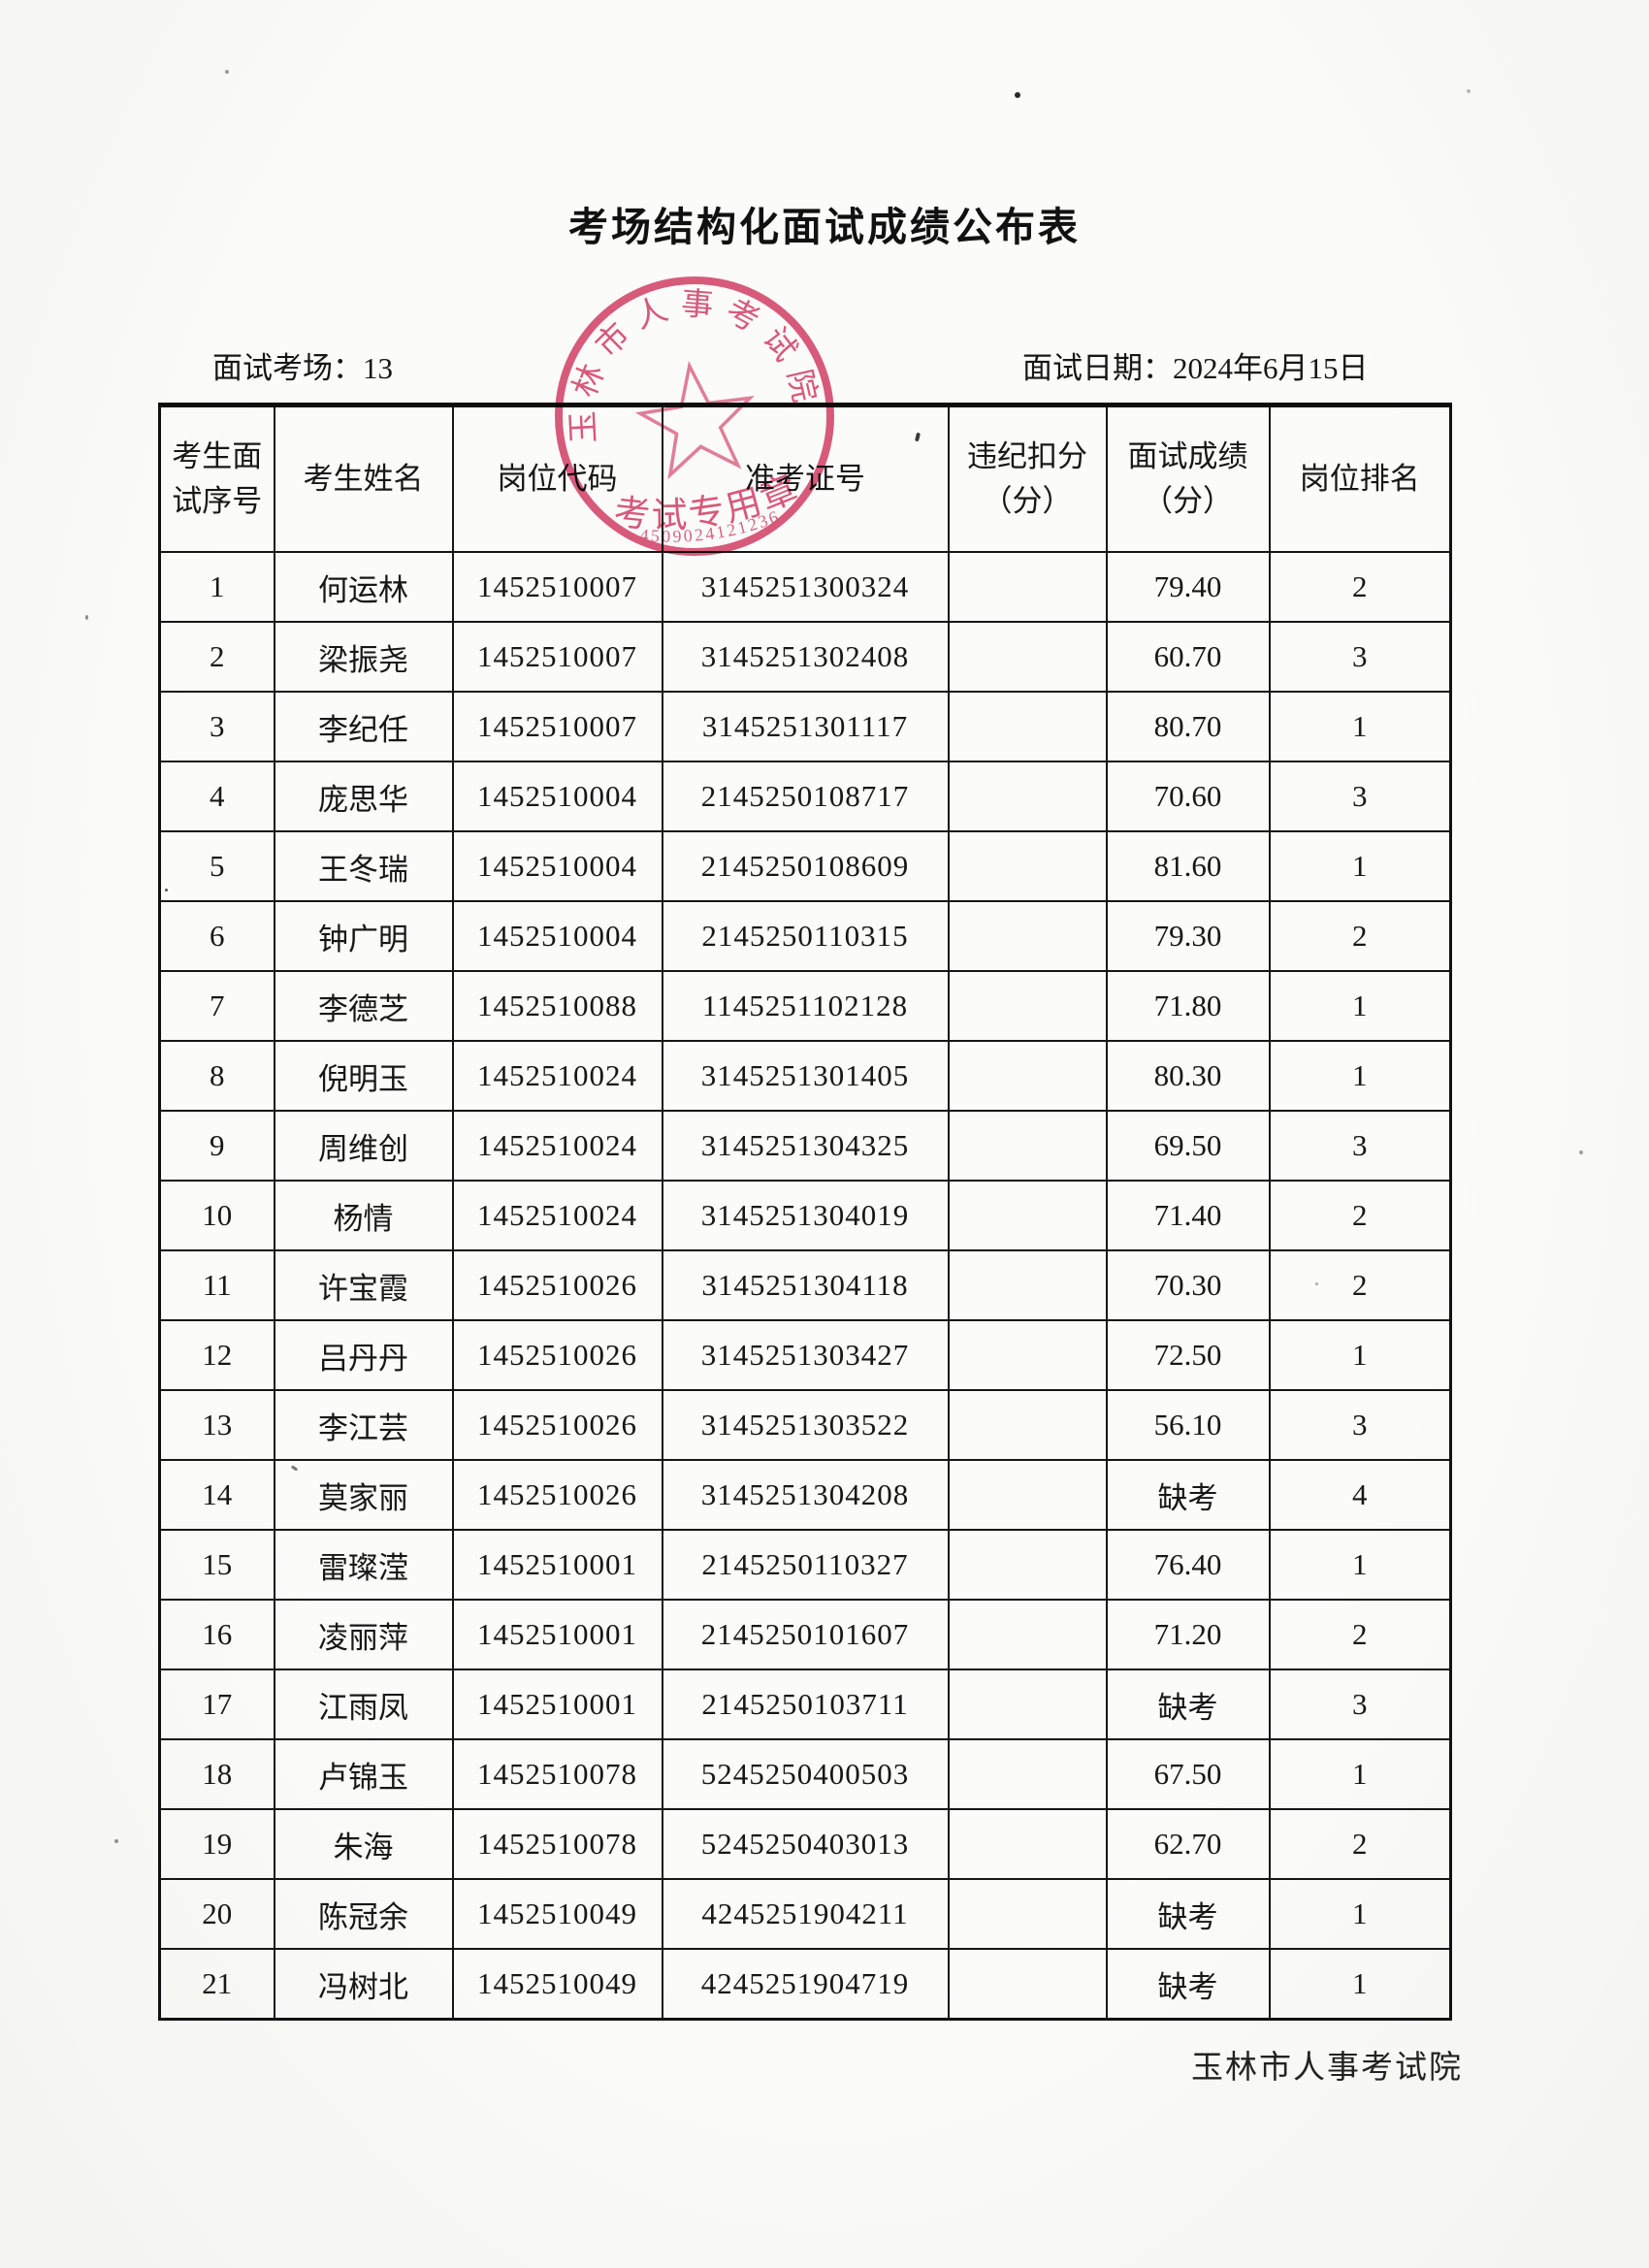 The image size is (1649, 2268). I want to click on cell-name: 王冬瑞, so click(363, 866).